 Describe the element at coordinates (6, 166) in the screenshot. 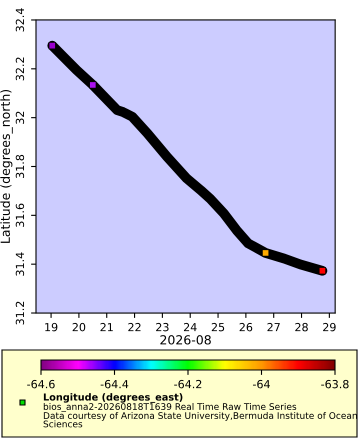

I see `y-axis-title: Latitude (degrees_north)` at that location.